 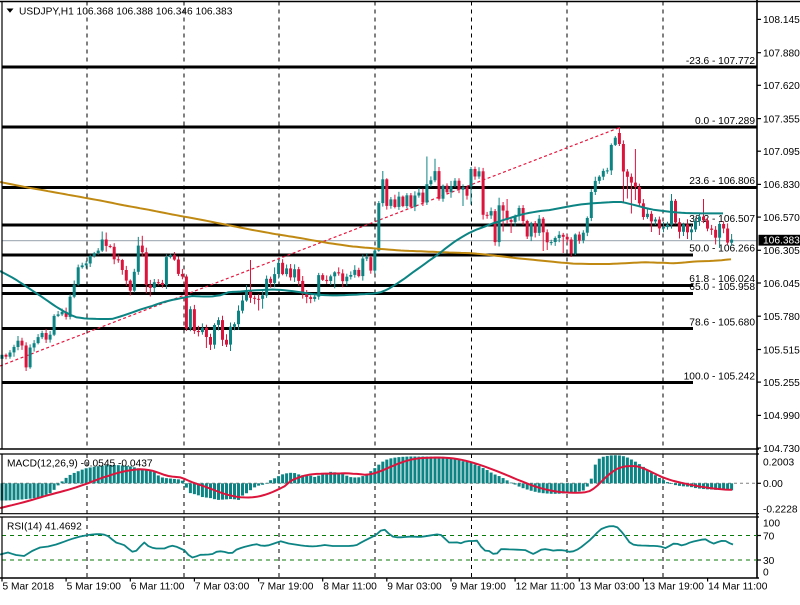 What do you see at coordinates (44, 527) in the screenshot?
I see `svg-text: RSI(14) 41.4692` at bounding box center [44, 527].